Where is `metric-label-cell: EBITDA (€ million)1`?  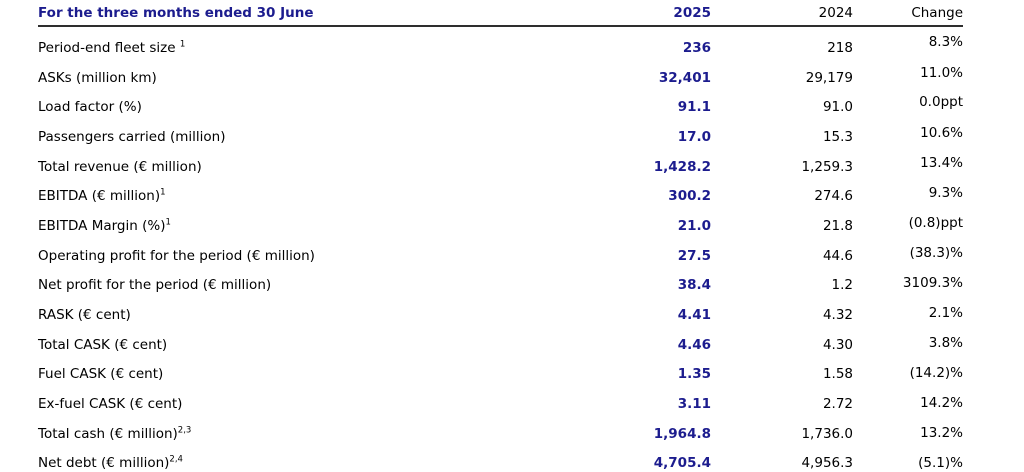
metric-label-cell: EBITDA (€ million)1 is located at coordinates (284, 196).